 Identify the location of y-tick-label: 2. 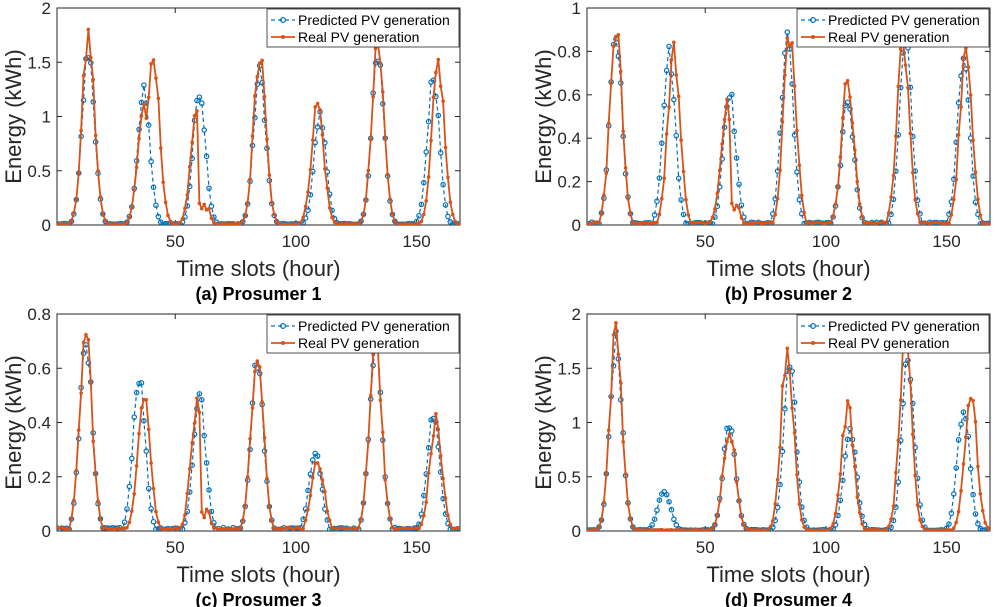
(46, 9).